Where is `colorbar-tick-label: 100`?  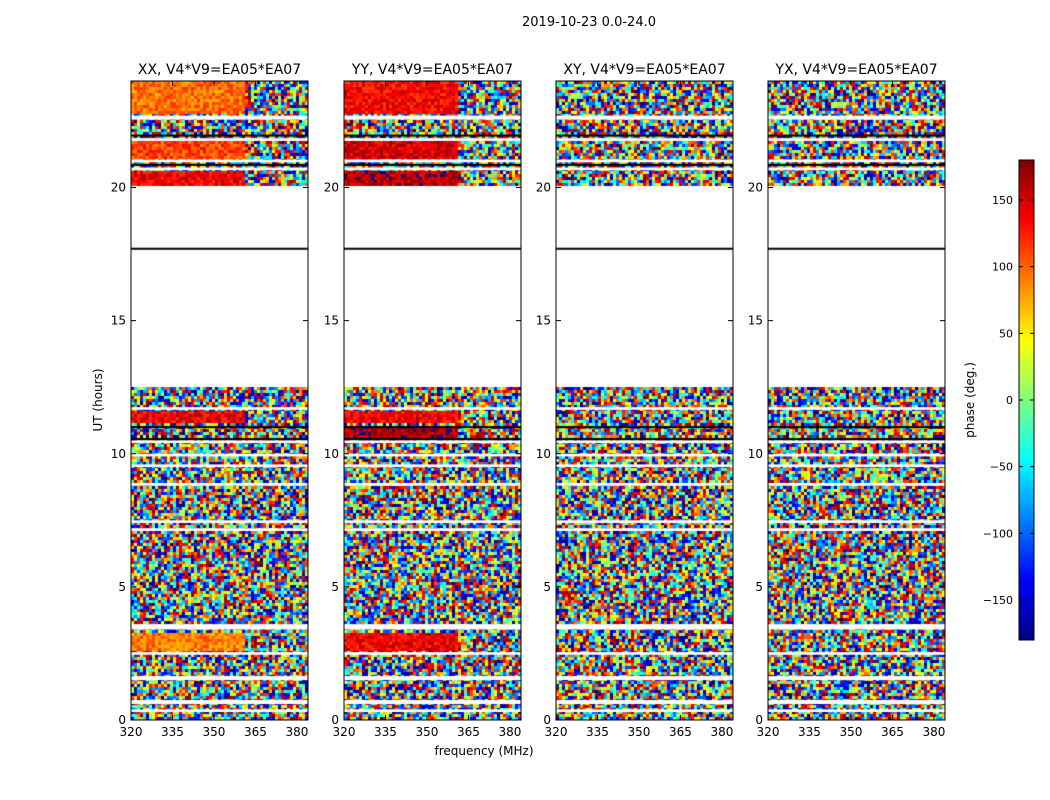 colorbar-tick-label: 100 is located at coordinates (1002, 267).